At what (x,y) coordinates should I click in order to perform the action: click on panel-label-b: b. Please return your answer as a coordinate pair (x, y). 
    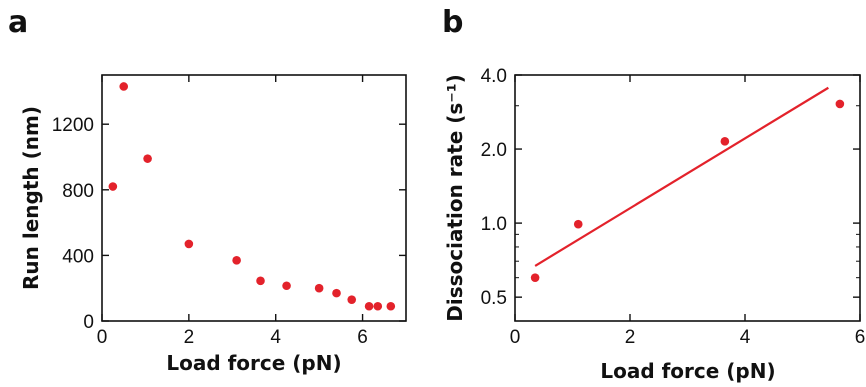
    Looking at the image, I should click on (452, 22).